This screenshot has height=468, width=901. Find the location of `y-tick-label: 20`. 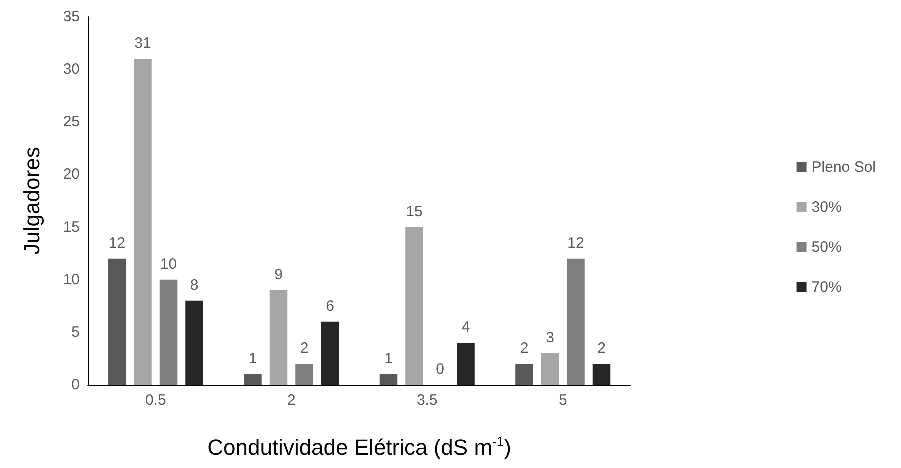

y-tick-label: 20 is located at coordinates (71, 175).